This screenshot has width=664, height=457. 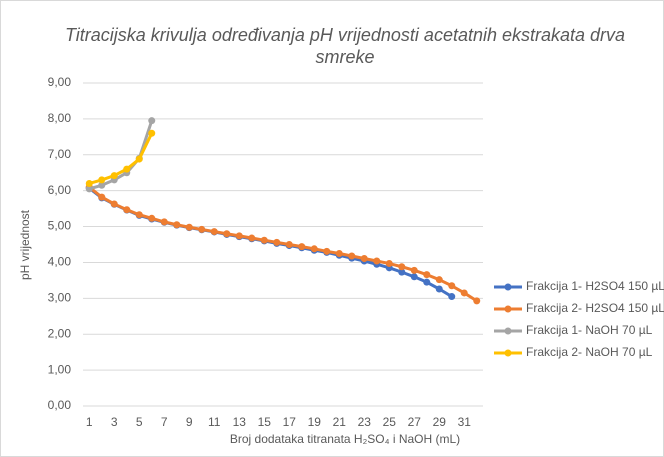 What do you see at coordinates (415, 422) in the screenshot?
I see `x-tick-label: 27` at bounding box center [415, 422].